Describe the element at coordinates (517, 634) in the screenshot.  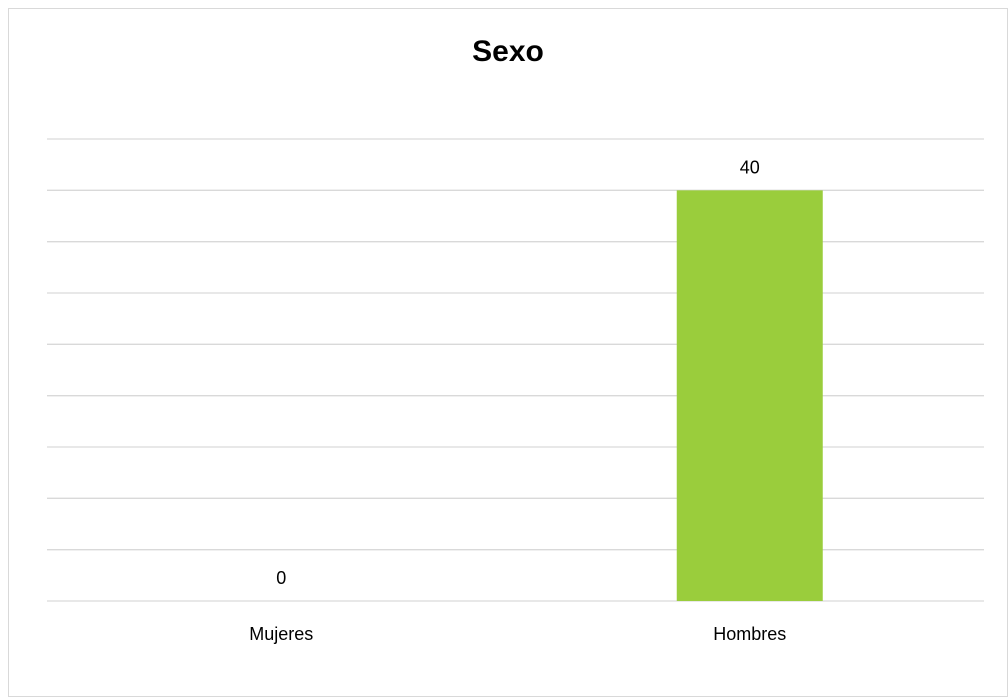
I see `category-axis: Mujeres Hombres` at that location.